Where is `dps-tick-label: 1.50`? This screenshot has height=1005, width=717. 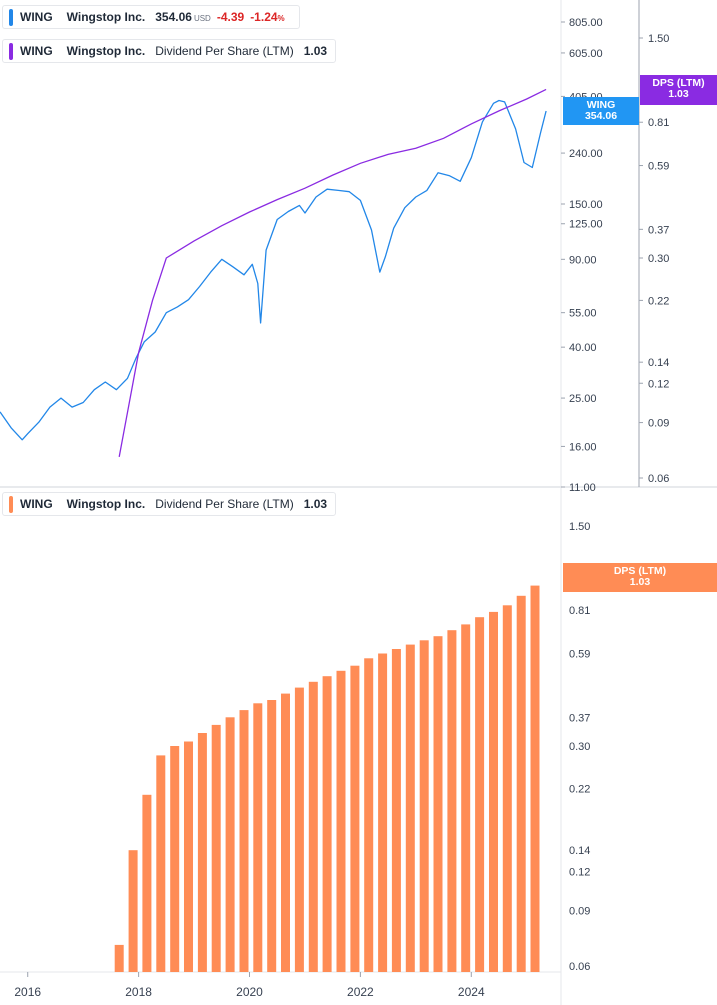
dps-tick-label: 1.50 is located at coordinates (658, 39).